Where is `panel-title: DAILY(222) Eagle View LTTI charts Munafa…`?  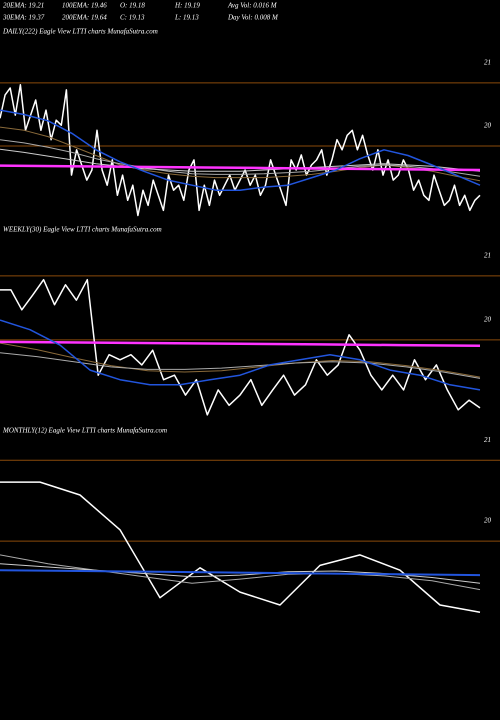 panel-title: DAILY(222) Eagle View LTTI charts Munafa… is located at coordinates (80, 32).